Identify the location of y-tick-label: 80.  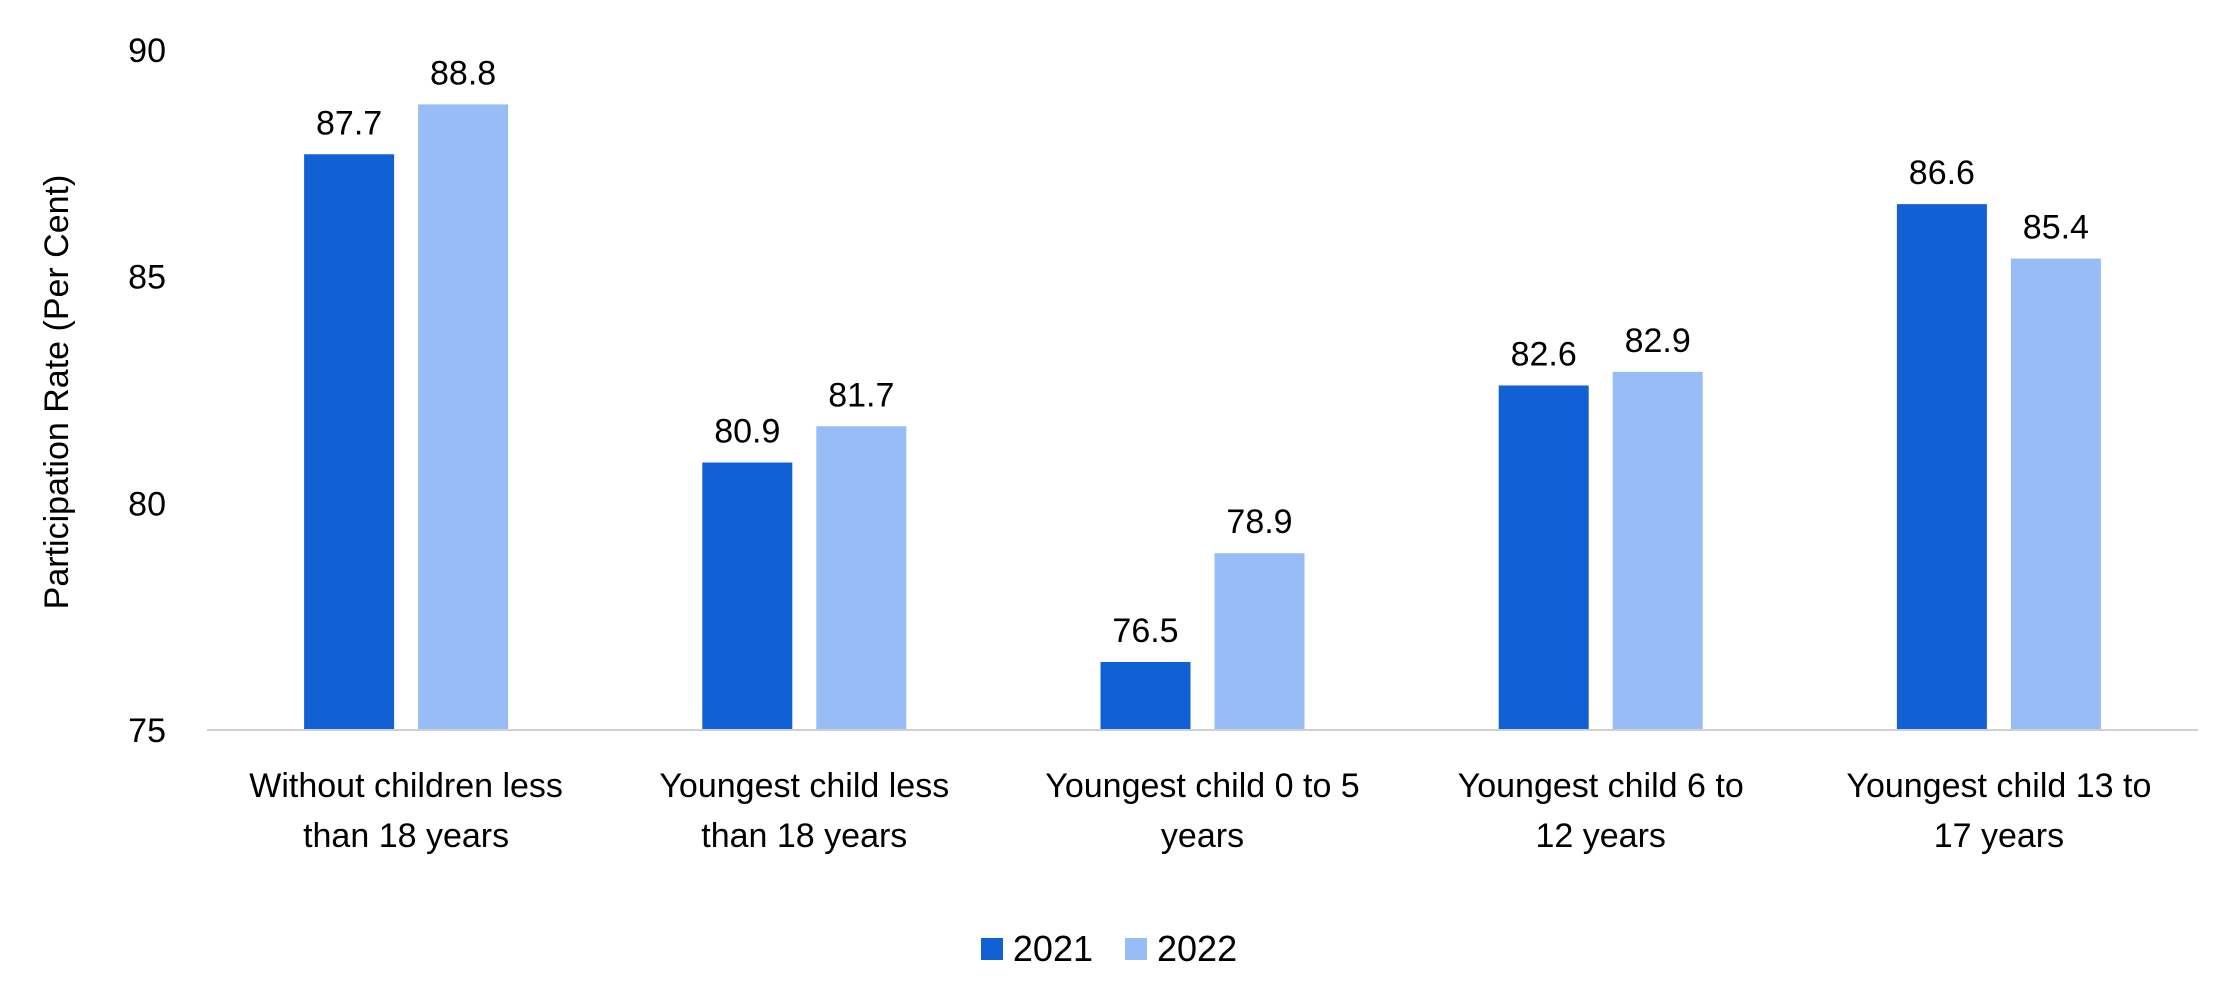
(147, 504).